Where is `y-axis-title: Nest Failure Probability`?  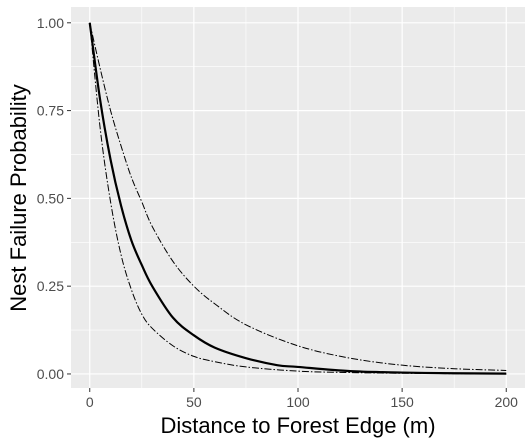 y-axis-title: Nest Failure Probability is located at coordinates (18, 197).